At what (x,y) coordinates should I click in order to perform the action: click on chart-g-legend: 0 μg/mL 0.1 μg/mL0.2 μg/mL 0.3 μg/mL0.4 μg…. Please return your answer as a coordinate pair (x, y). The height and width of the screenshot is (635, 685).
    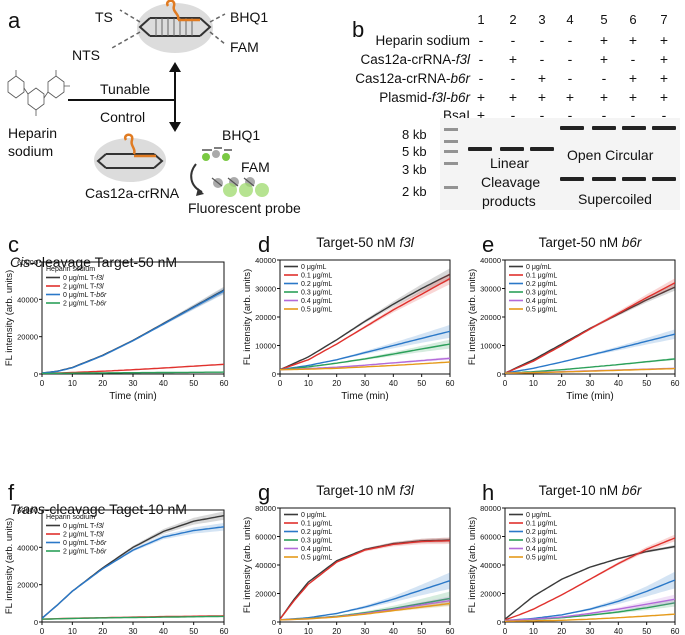
    Looking at the image, I should click on (308, 537).